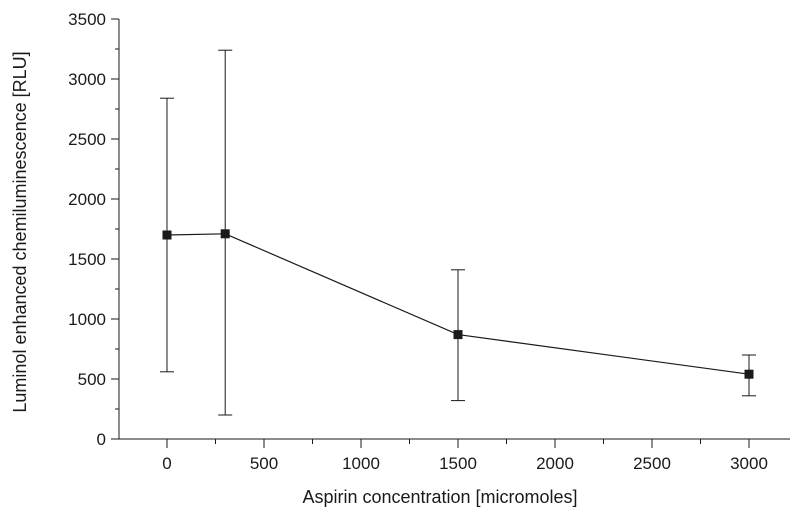 This screenshot has width=791, height=512. Describe the element at coordinates (87, 199) in the screenshot. I see `y-tick-label: 2000` at that location.